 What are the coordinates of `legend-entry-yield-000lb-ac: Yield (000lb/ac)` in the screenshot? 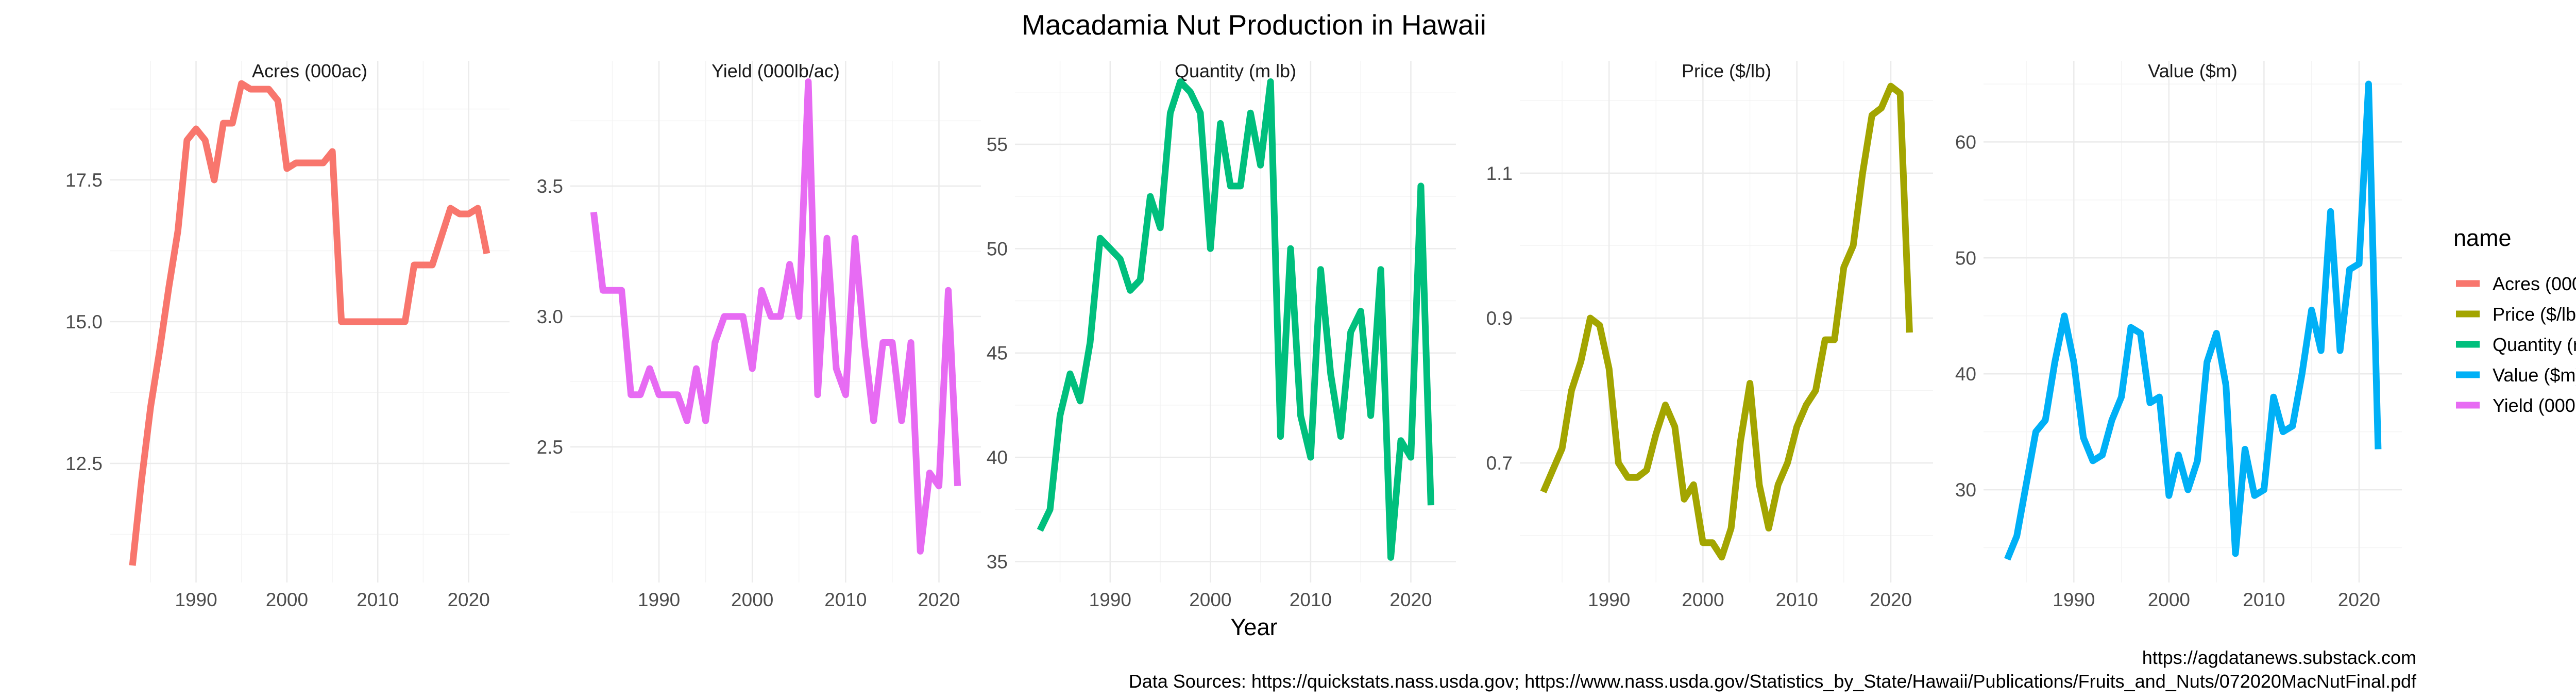 It's located at (2516, 405).